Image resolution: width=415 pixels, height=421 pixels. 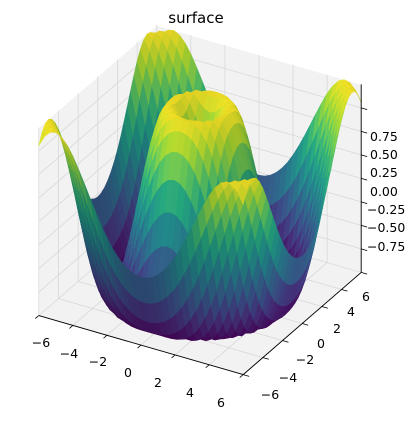 I want to click on z-tick-label: −0.50, so click(x=386, y=227).